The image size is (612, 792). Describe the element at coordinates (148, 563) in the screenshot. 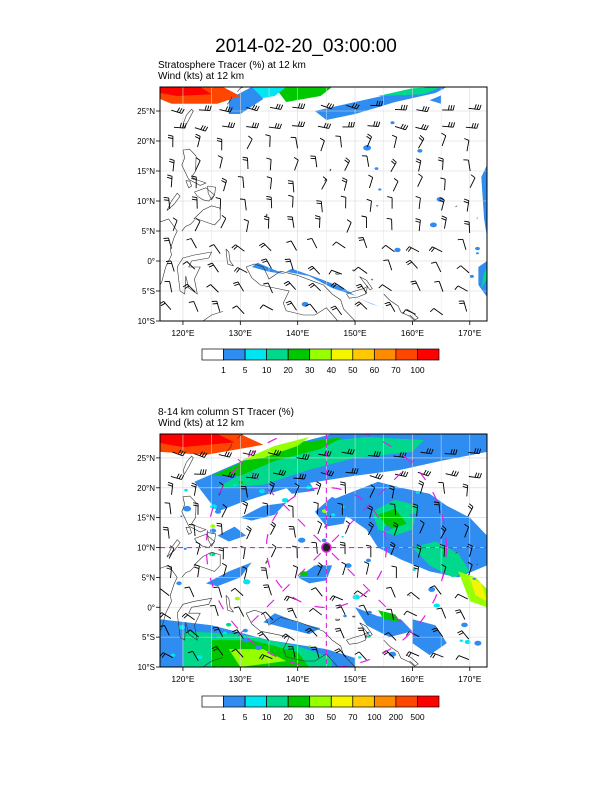

I see `panel2-y-axis: 25°N 20°N 15°N 10°N 5°N 0° 5°S 10°S` at that location.